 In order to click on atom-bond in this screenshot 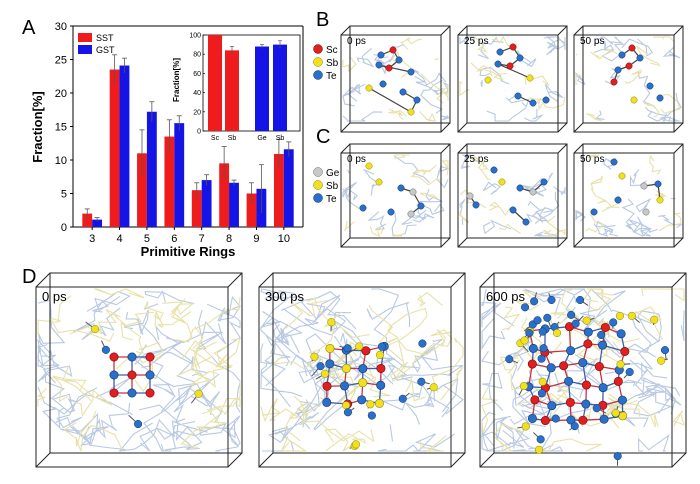, I will do `click(395, 68)`.